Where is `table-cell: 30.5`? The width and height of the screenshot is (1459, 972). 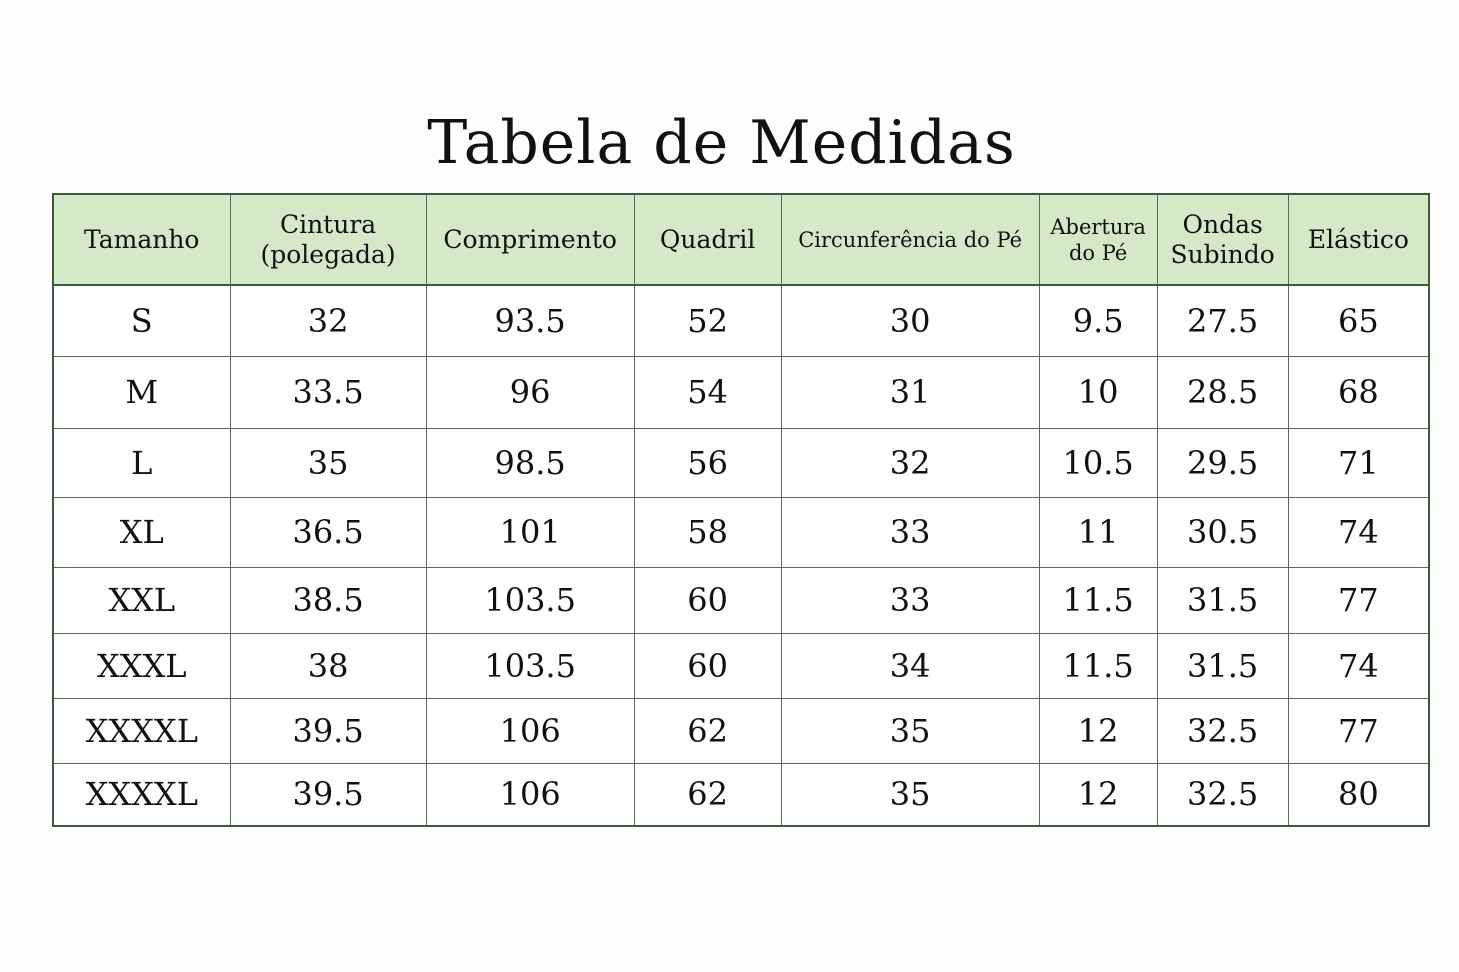
table-cell: 30.5 is located at coordinates (1222, 532).